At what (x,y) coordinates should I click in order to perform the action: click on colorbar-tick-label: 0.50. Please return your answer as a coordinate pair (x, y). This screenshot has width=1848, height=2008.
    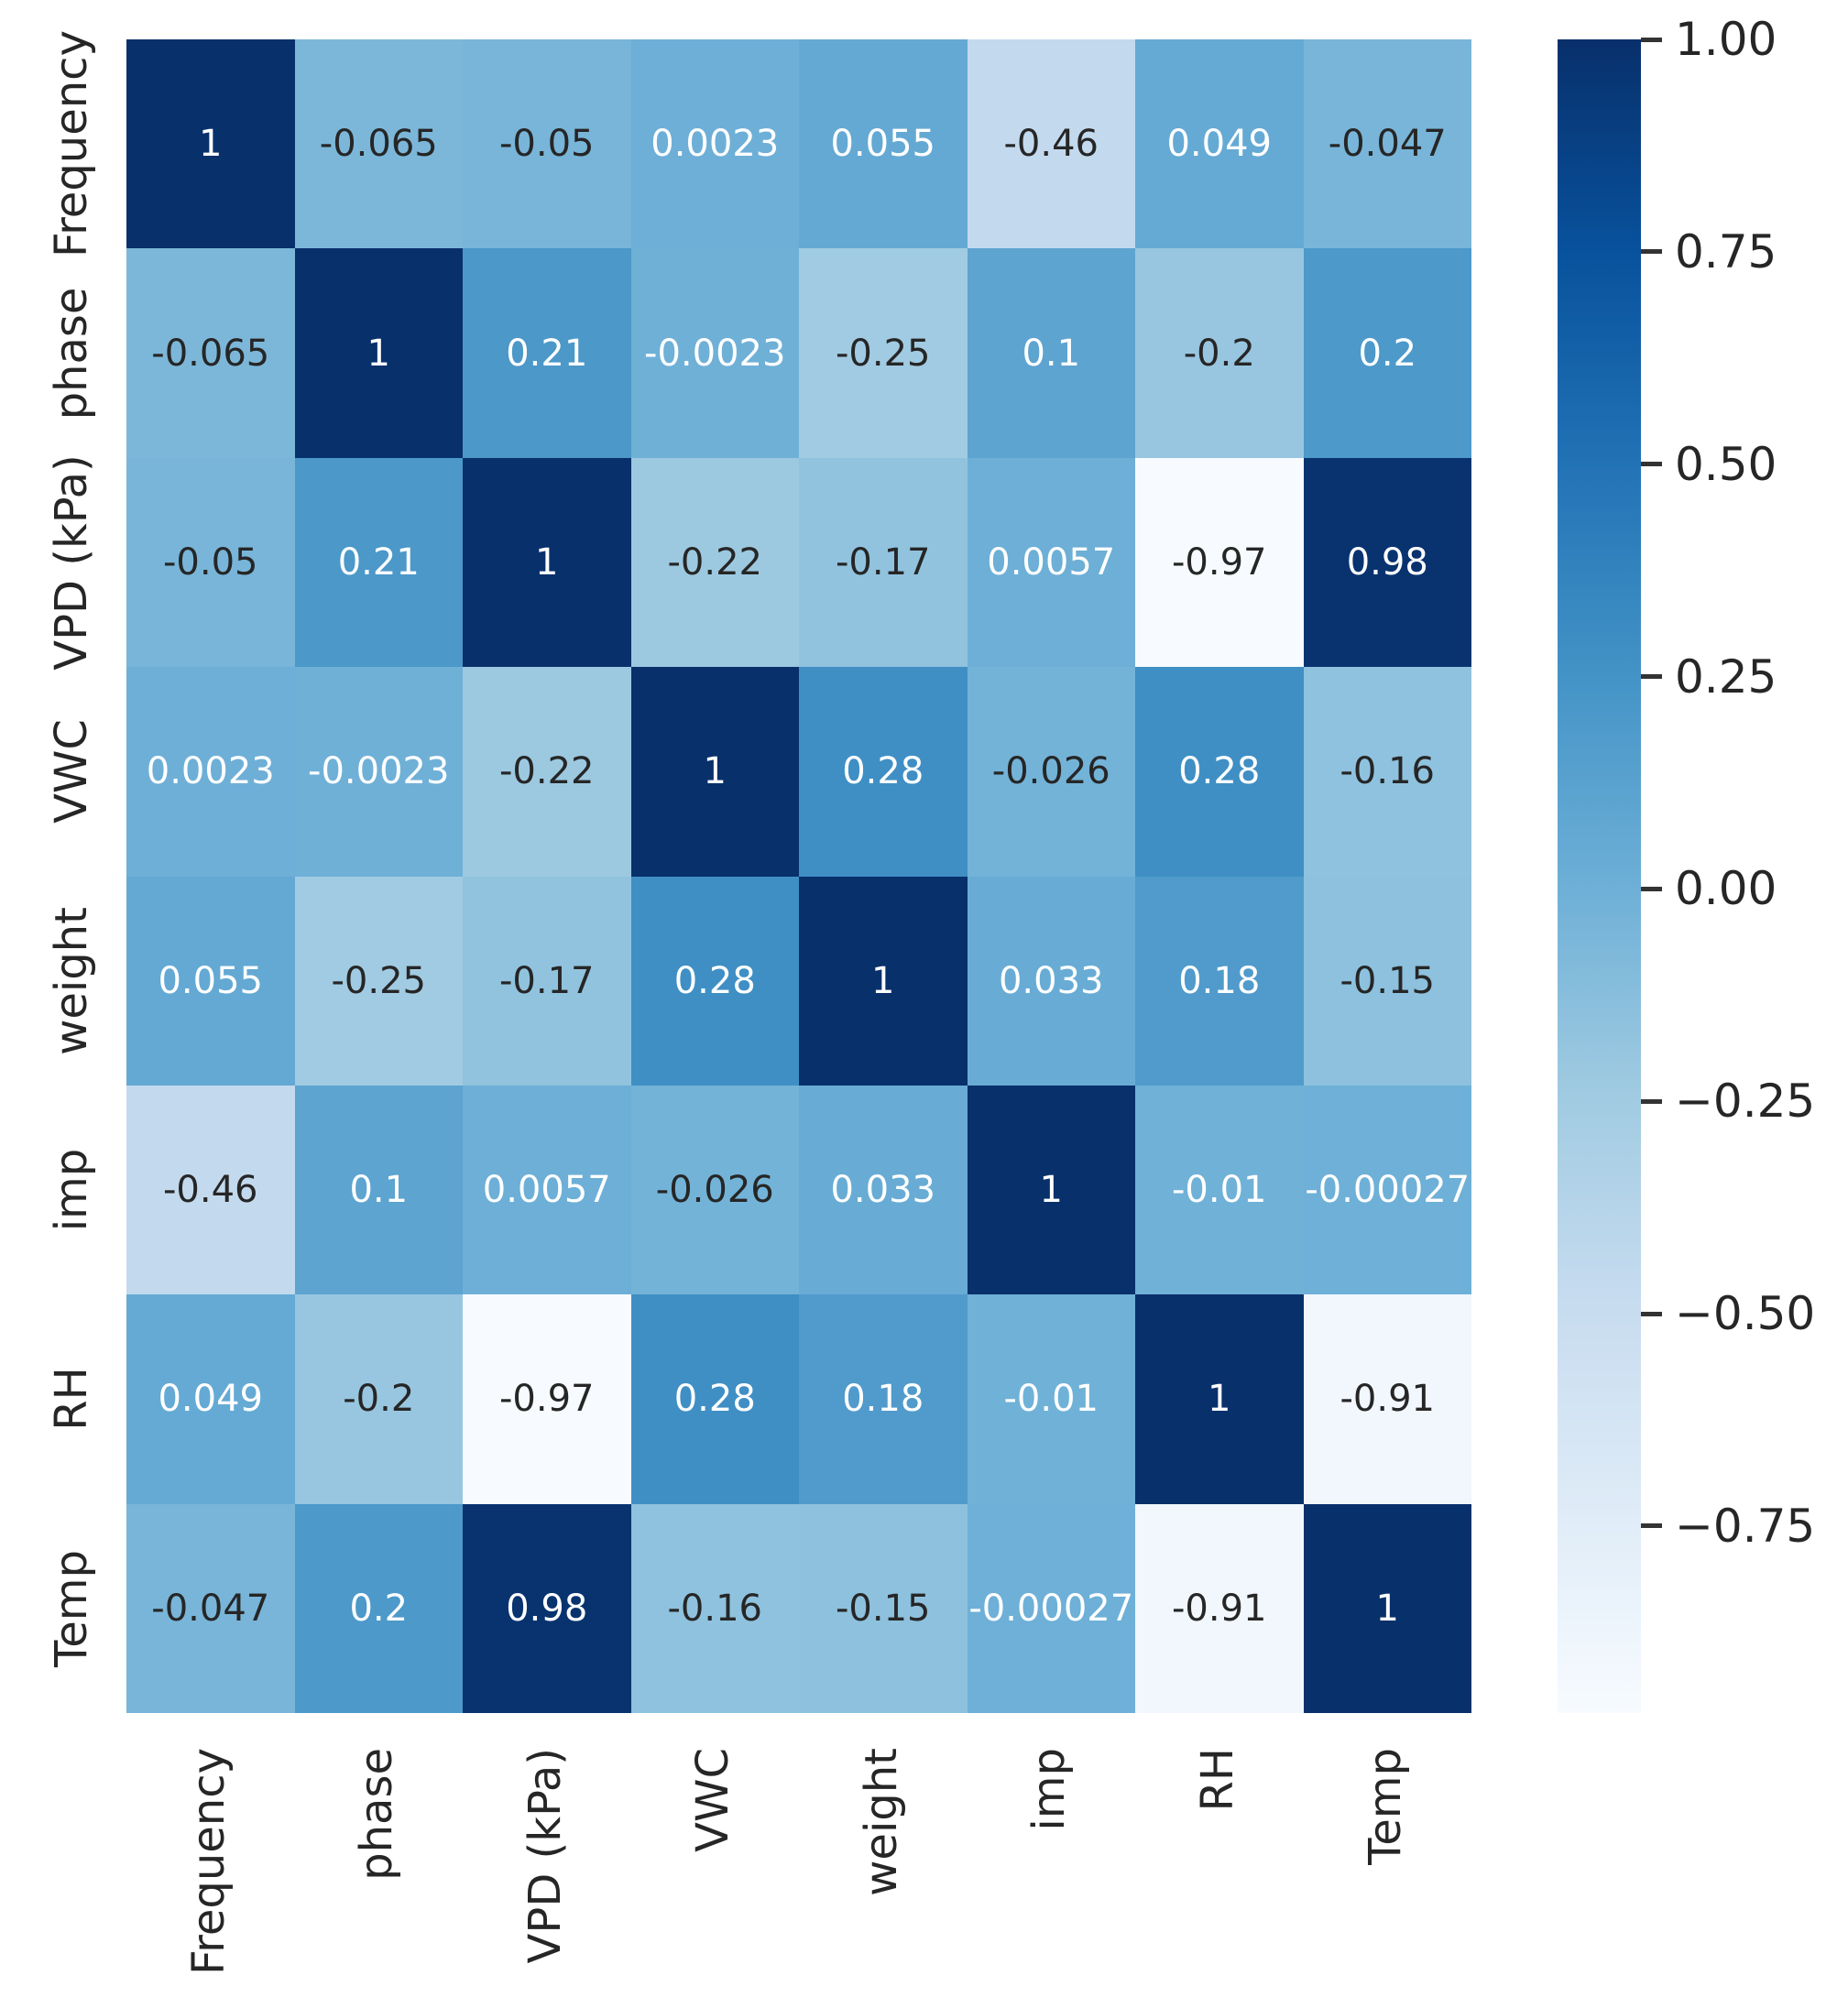
    Looking at the image, I should click on (1726, 464).